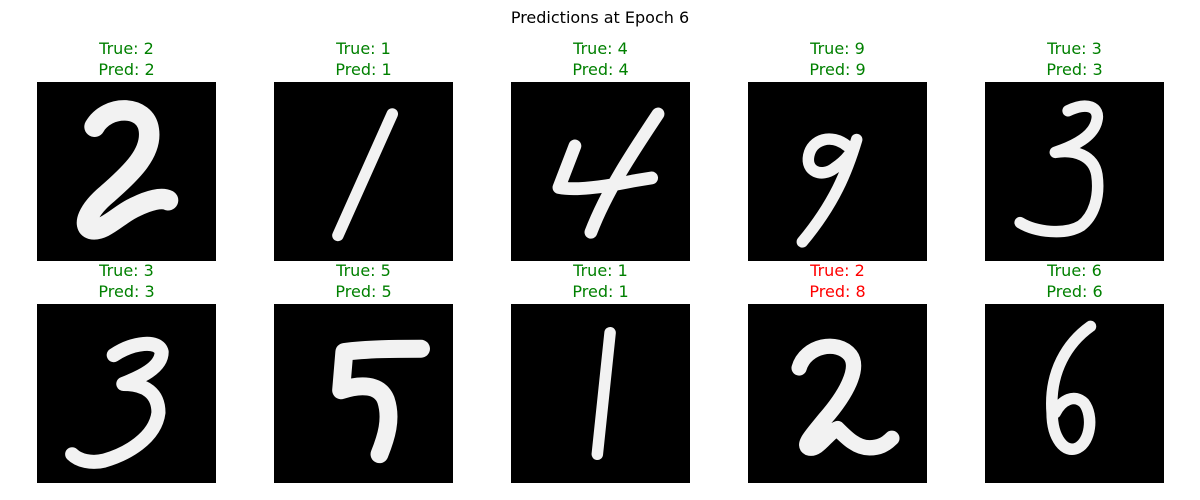 The height and width of the screenshot is (500, 1200). I want to click on sample-panel-9: True: 2 Pred: 8, so click(837, 371).